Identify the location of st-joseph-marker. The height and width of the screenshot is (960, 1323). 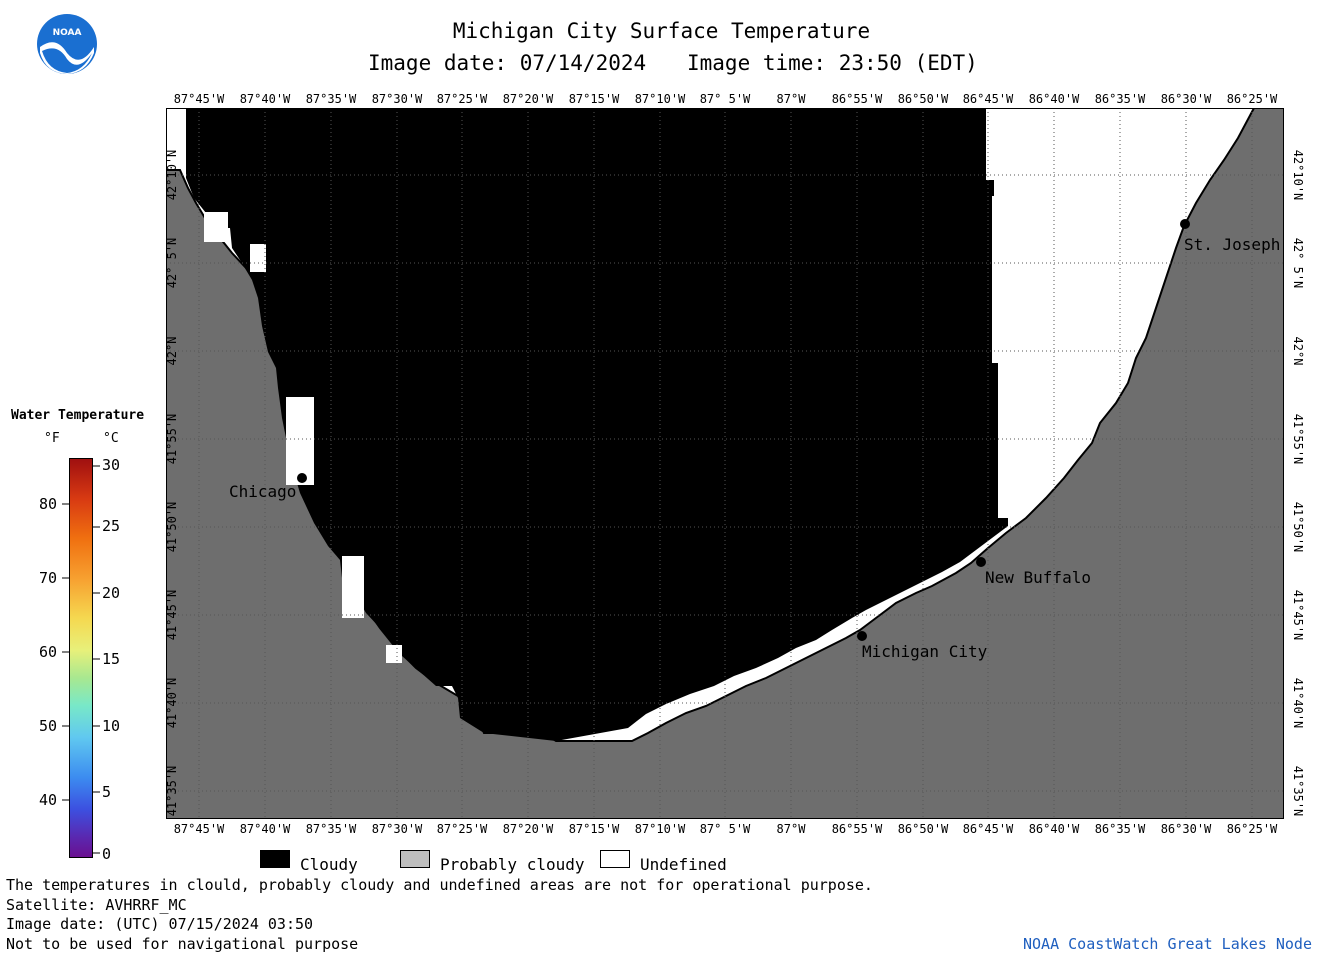
(1185, 224).